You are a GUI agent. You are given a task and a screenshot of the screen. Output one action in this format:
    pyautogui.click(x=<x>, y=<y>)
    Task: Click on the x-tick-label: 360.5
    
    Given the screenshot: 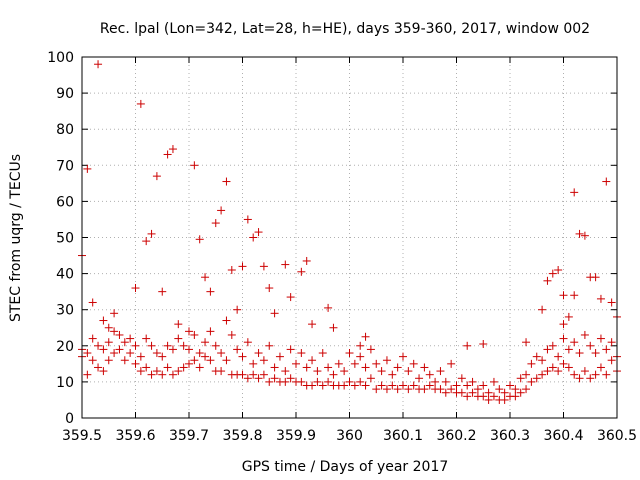 What is the action you would take?
    pyautogui.click(x=617, y=436)
    